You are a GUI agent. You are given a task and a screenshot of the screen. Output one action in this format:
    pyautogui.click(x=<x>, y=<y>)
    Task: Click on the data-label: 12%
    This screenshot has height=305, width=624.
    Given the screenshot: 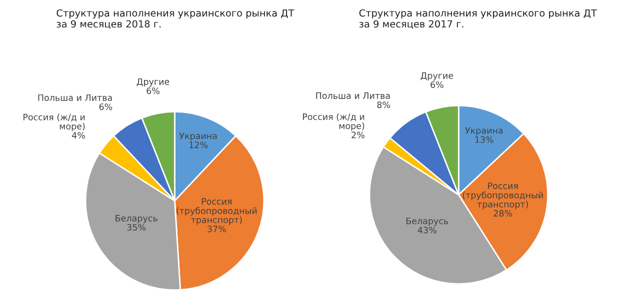 What is the action you would take?
    pyautogui.click(x=199, y=145)
    